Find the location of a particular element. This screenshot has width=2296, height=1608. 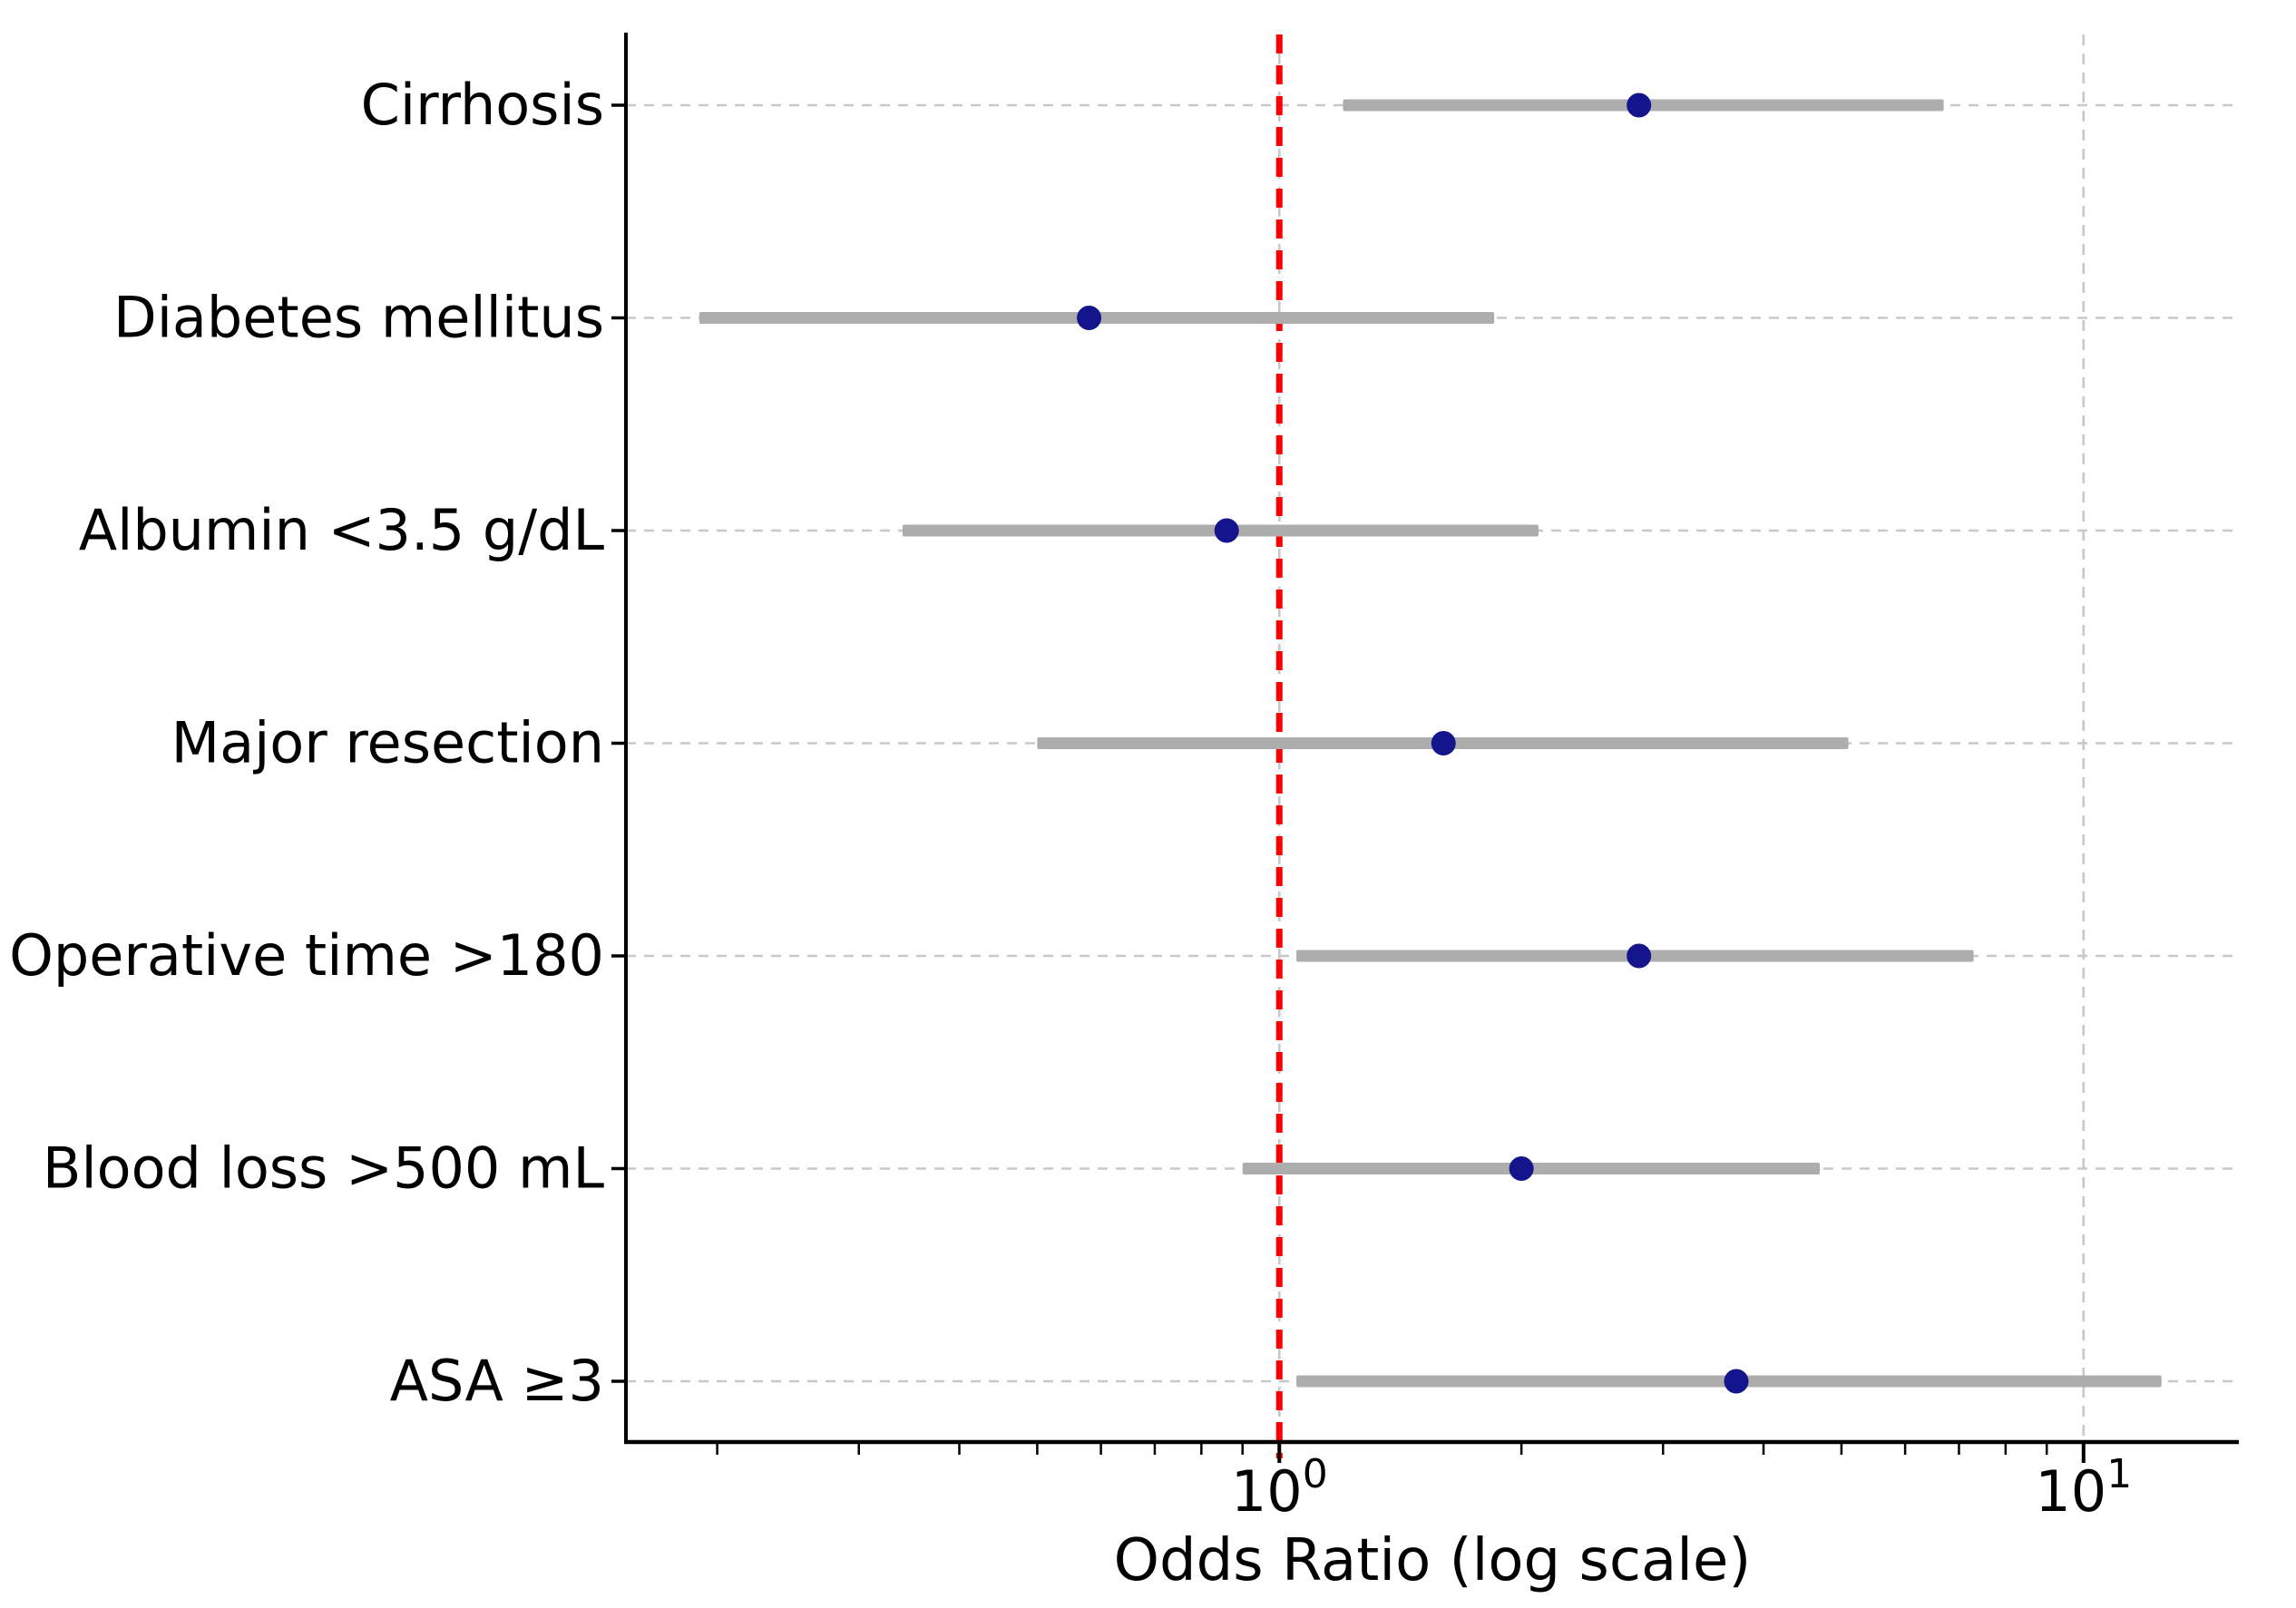

category-label: Operative time >180 is located at coordinates (306, 956).